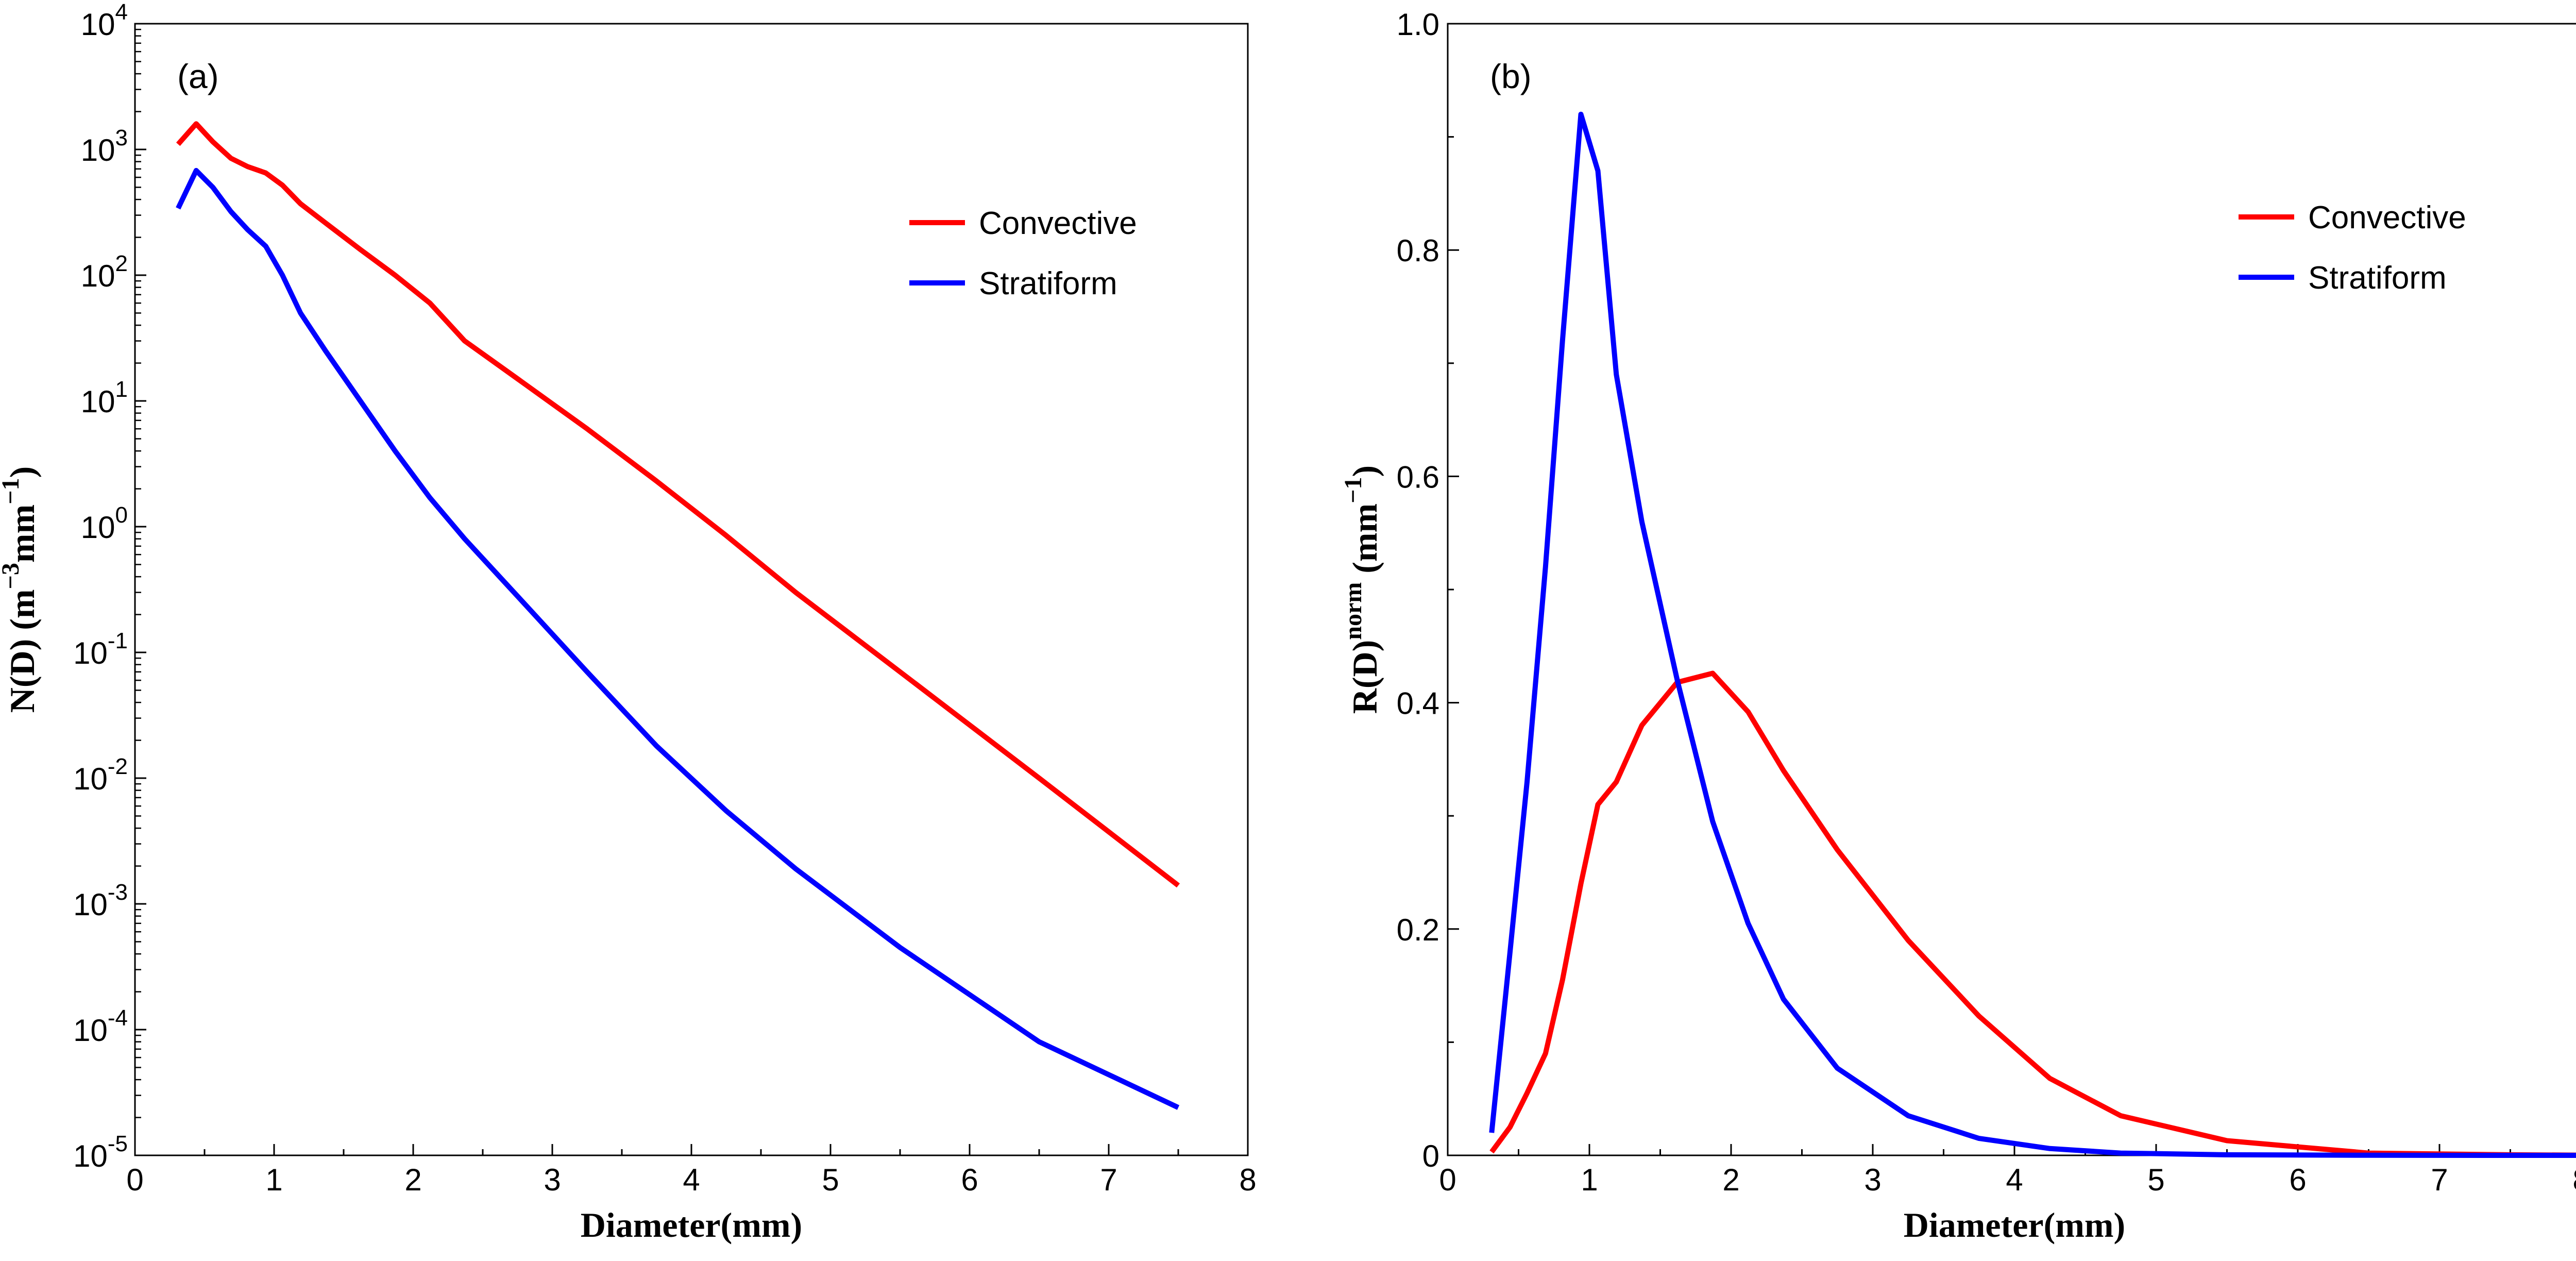 The width and height of the screenshot is (2576, 1261). I want to click on y-tick-label: 0.8, so click(1418, 251).